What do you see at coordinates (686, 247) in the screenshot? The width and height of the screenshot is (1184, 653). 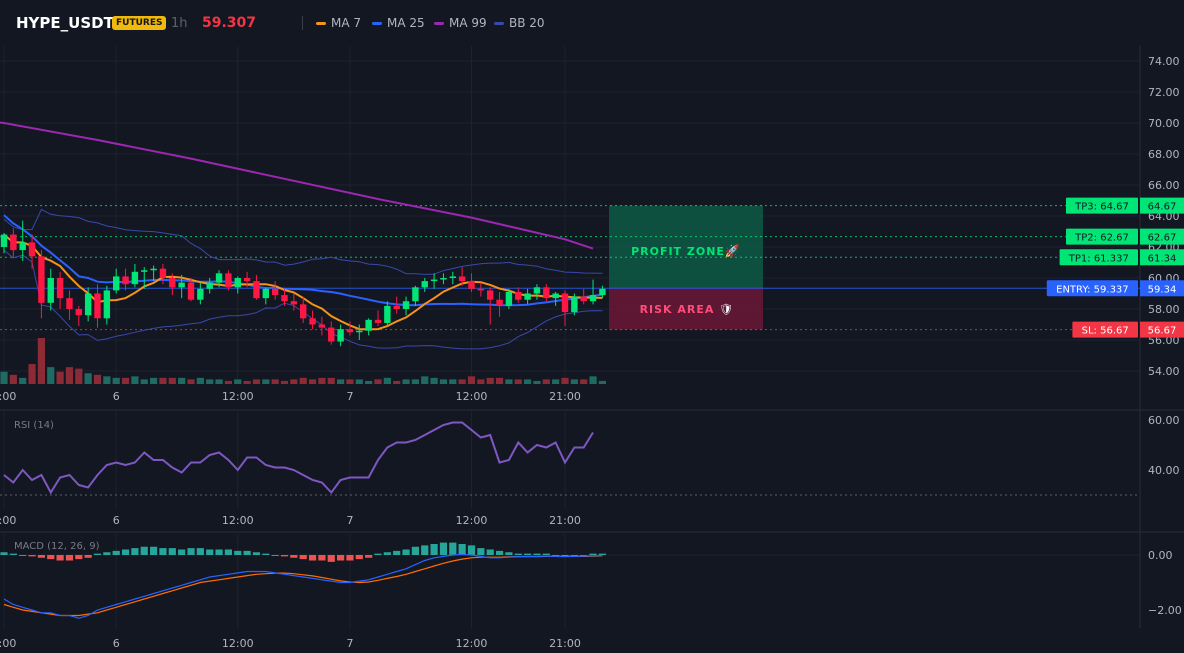 I see `profit-zone` at bounding box center [686, 247].